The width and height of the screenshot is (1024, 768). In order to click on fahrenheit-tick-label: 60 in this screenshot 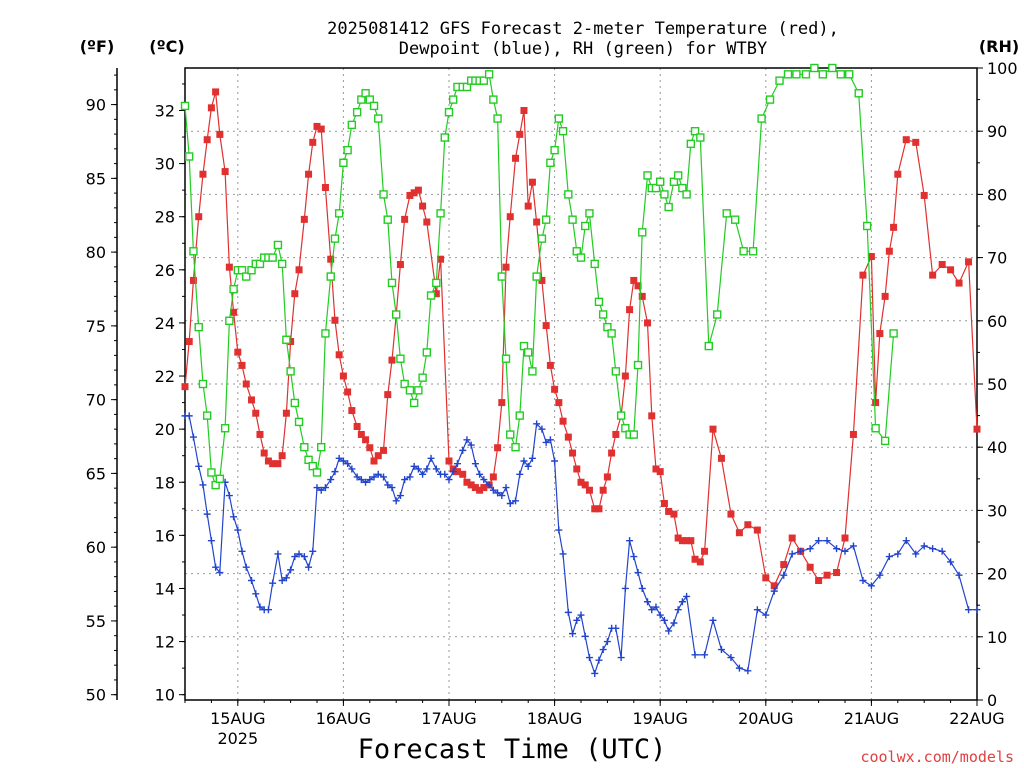, I will do `click(96, 547)`.